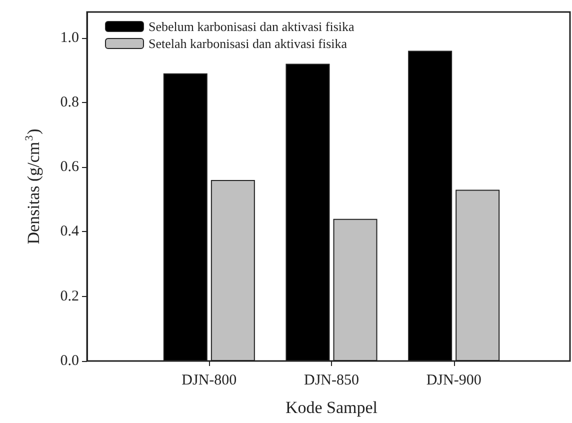  I want to click on y-axis-title: Densitas (g/cm3), so click(33, 186).